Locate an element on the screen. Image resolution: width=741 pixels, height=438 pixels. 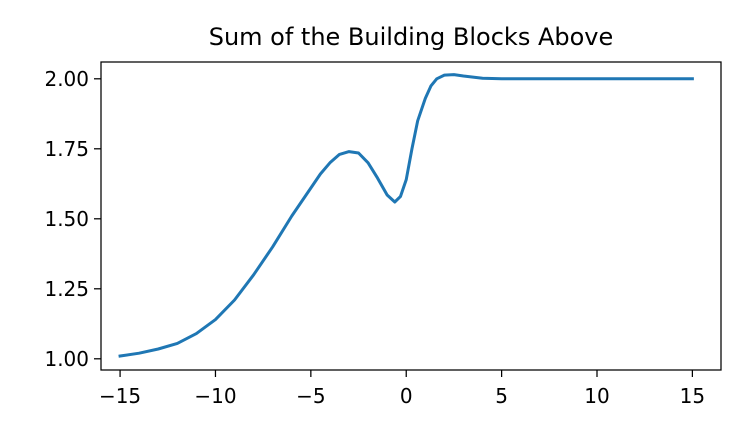
x-axis: −15 −10 −5 0 5 10 15 is located at coordinates (402, 389).